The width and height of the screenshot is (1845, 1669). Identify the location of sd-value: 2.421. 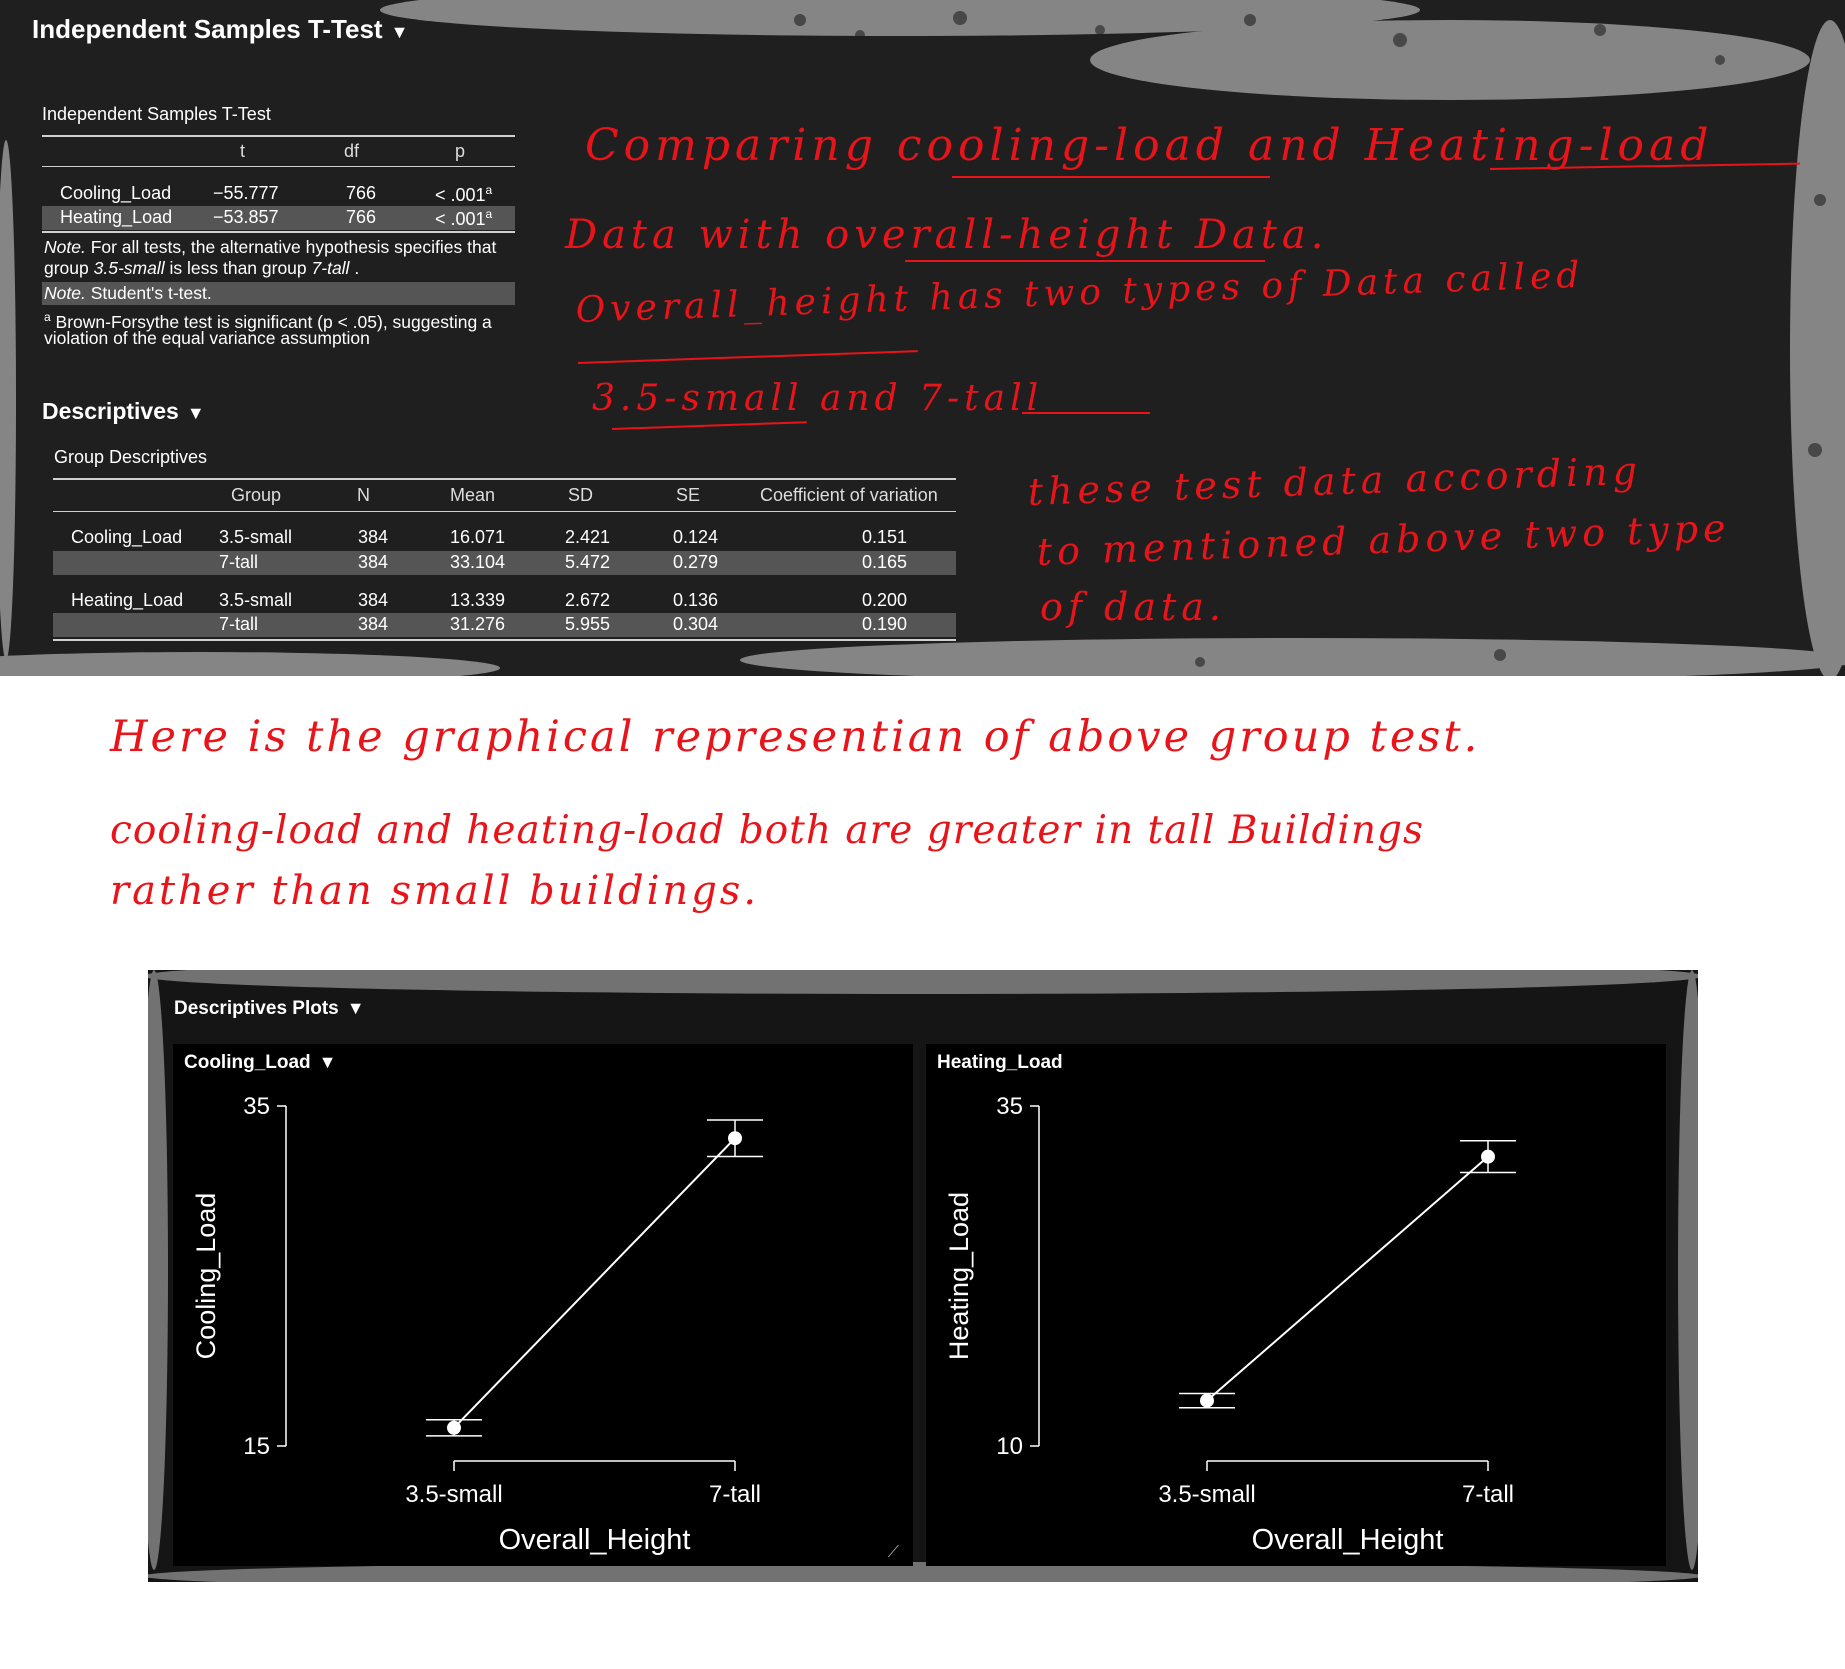
(588, 537).